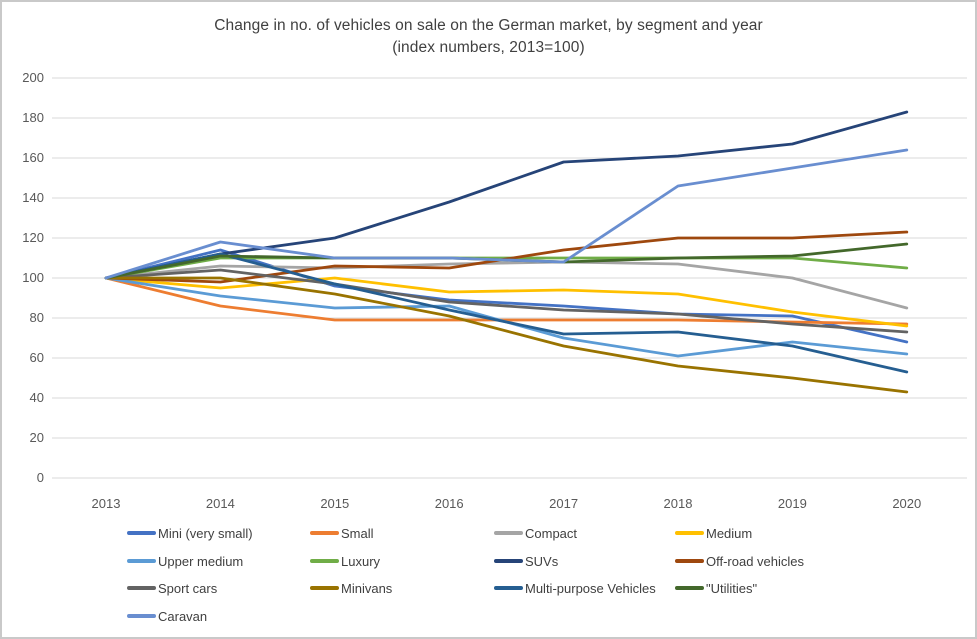 Image resolution: width=977 pixels, height=639 pixels. Describe the element at coordinates (732, 588) in the screenshot. I see `legend-label: "Utilities"` at that location.